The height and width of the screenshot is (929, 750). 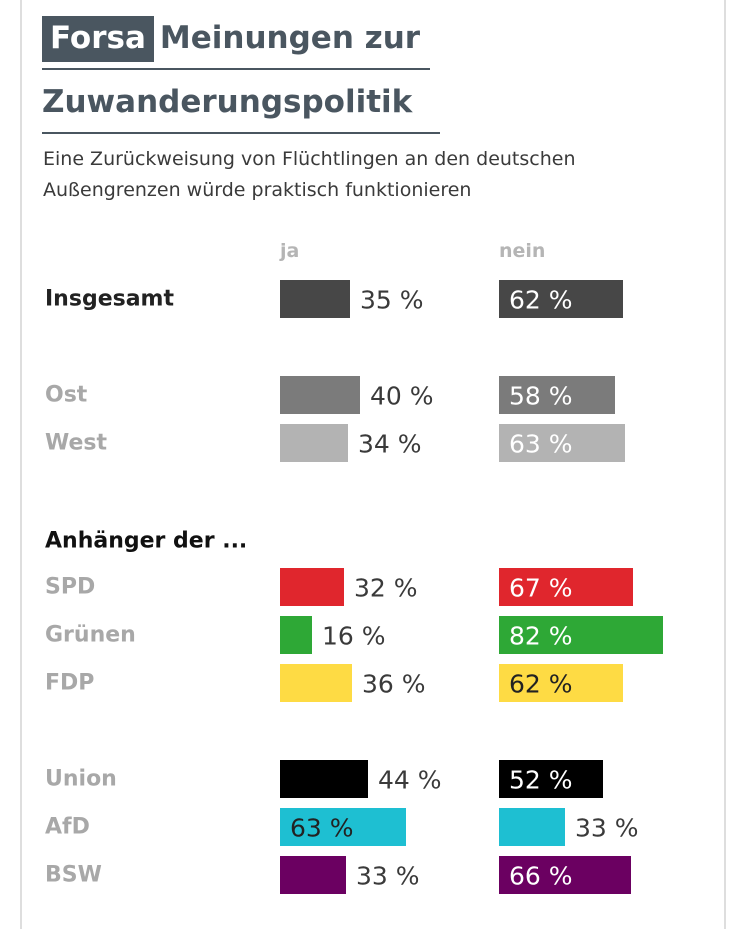 I want to click on value-label-nein-afd: 33 %, so click(x=607, y=828).